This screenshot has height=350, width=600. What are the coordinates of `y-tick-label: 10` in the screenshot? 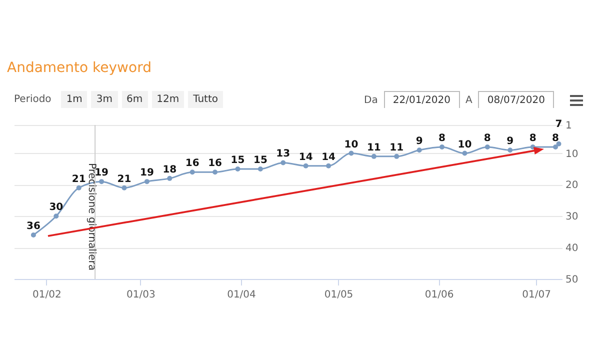 It's located at (572, 154).